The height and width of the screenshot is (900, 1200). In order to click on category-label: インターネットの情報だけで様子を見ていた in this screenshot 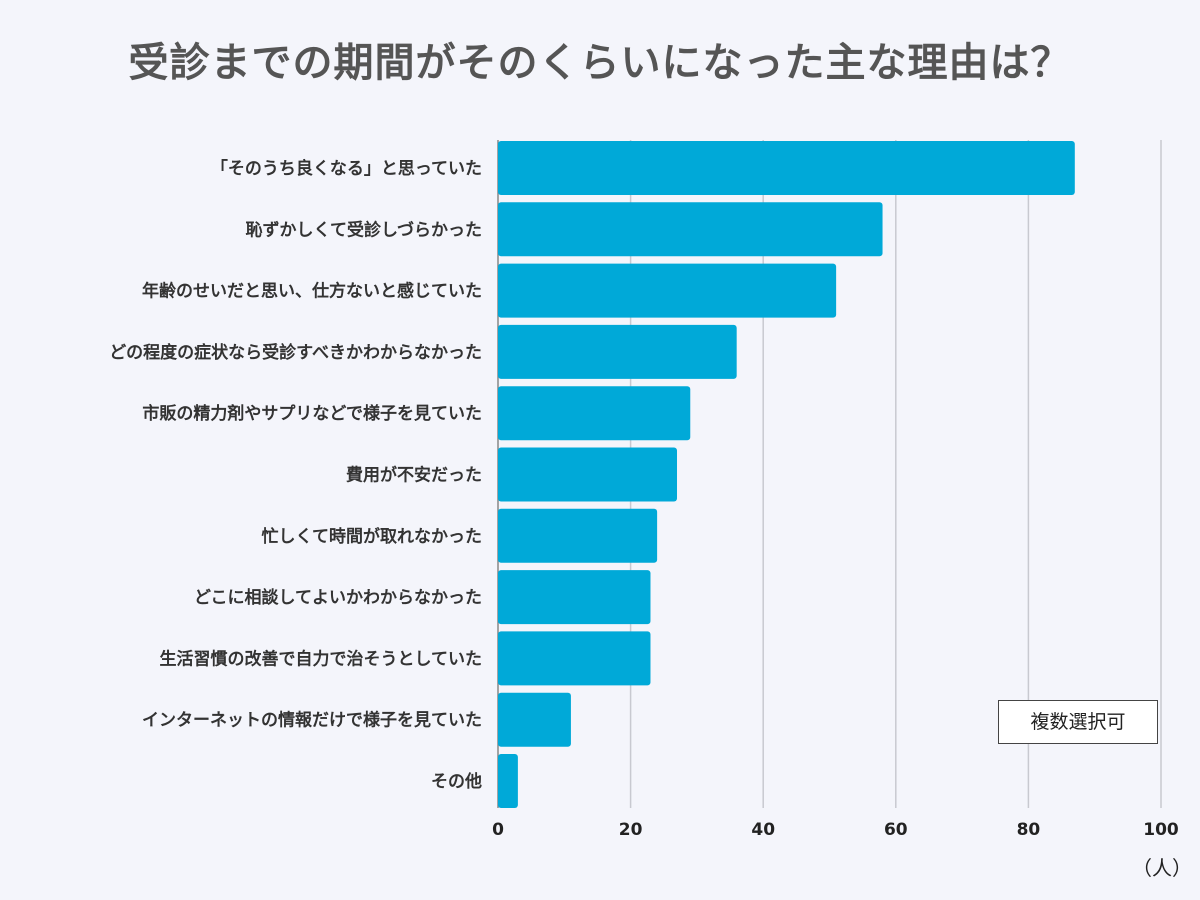, I will do `click(312, 720)`.